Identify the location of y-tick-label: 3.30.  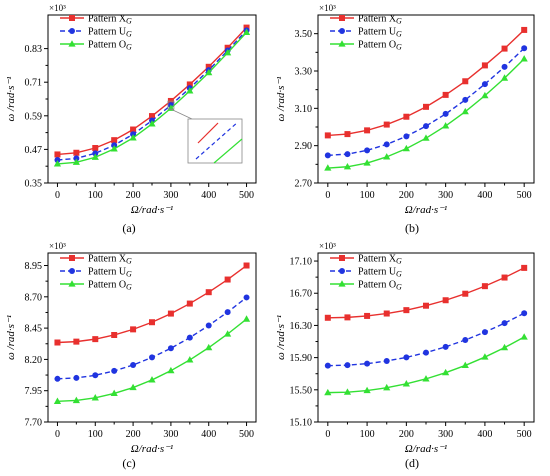
(304, 72).